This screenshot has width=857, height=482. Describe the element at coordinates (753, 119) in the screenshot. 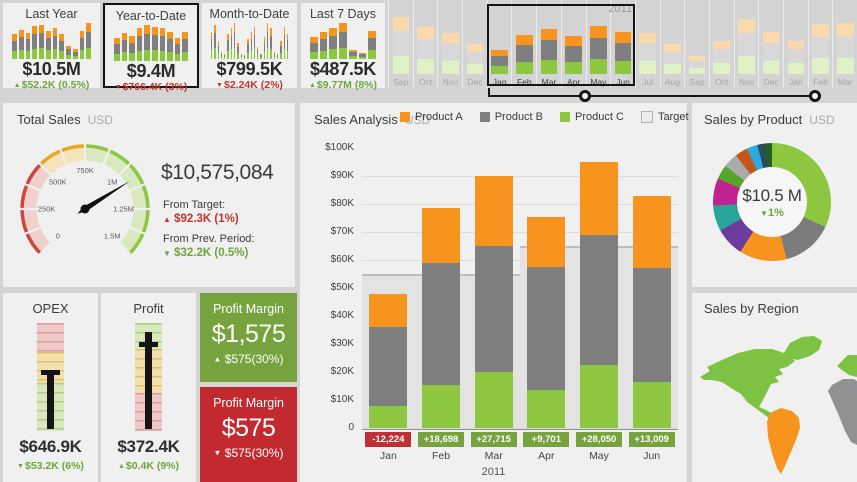

I see `sales-by-product-title: Sales by Product` at that location.